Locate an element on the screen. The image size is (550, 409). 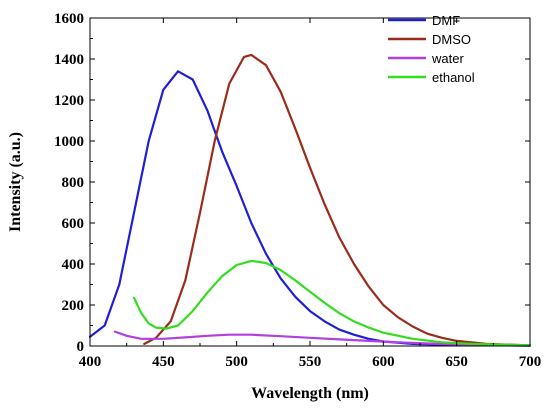
x-tick-label: 400 is located at coordinates (90, 362).